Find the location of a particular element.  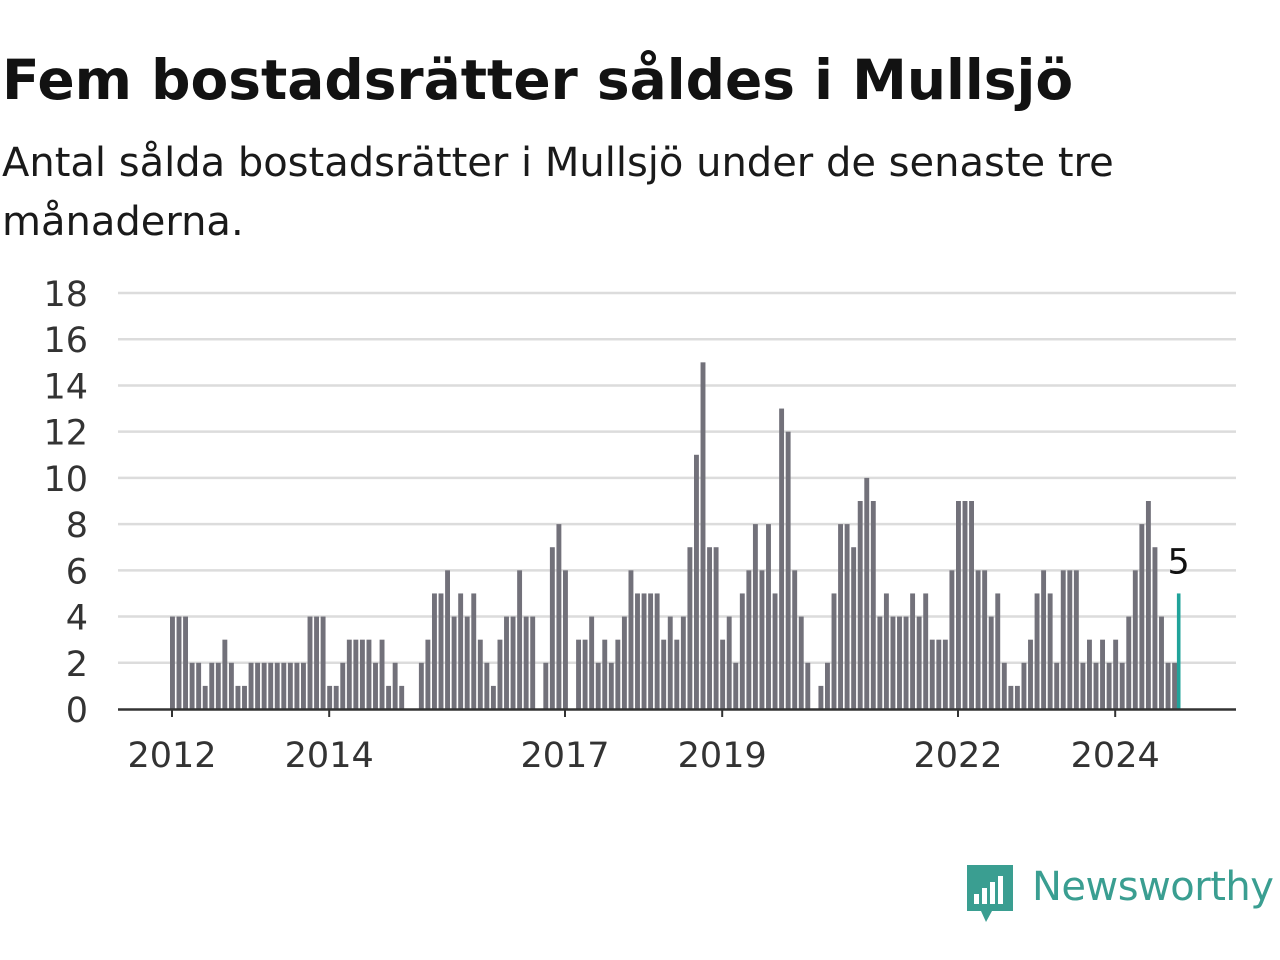

y-tick-label: 18 is located at coordinates (65, 295).